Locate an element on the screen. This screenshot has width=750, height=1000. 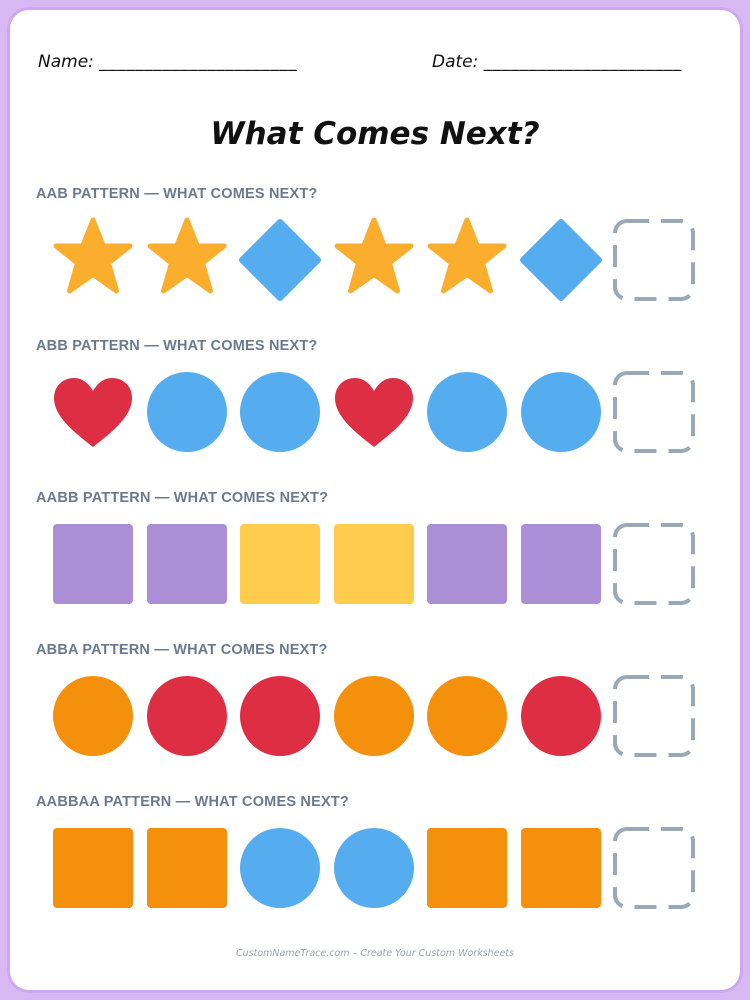
row-label-2: ABB PATTERN — WHAT COMES NEXT? is located at coordinates (177, 346).